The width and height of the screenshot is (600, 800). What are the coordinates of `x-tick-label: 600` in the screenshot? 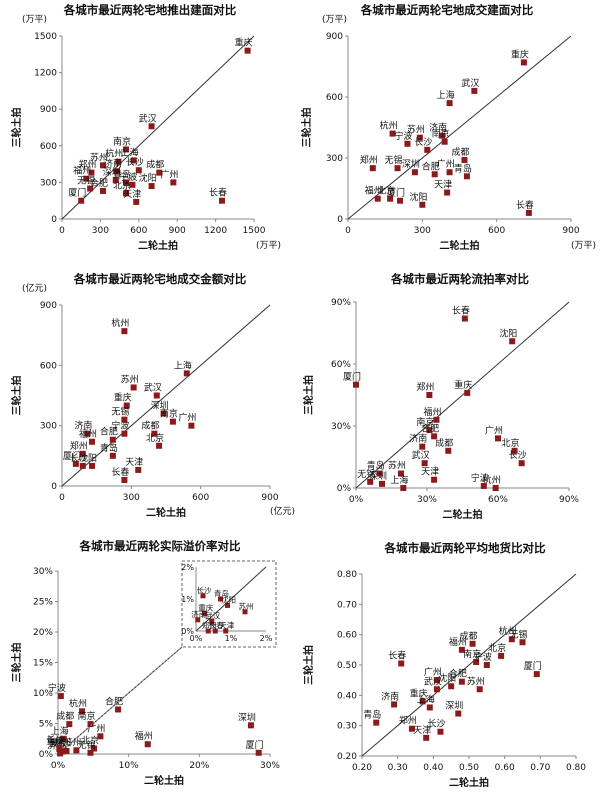 It's located at (200, 498).